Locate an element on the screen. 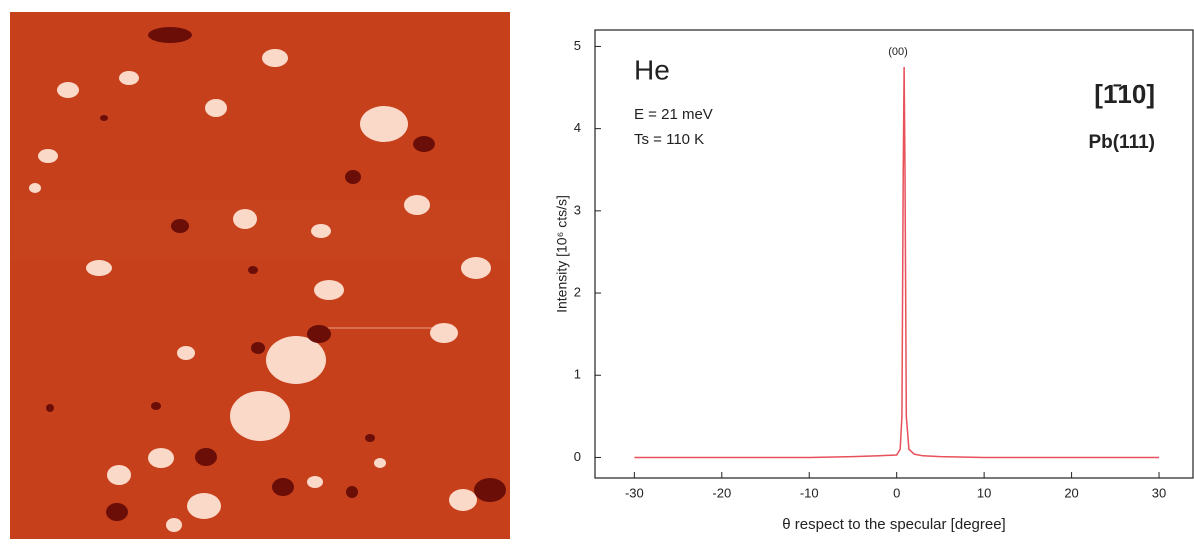 The image size is (1194, 544). y-tick-label: 5 is located at coordinates (577, 45).